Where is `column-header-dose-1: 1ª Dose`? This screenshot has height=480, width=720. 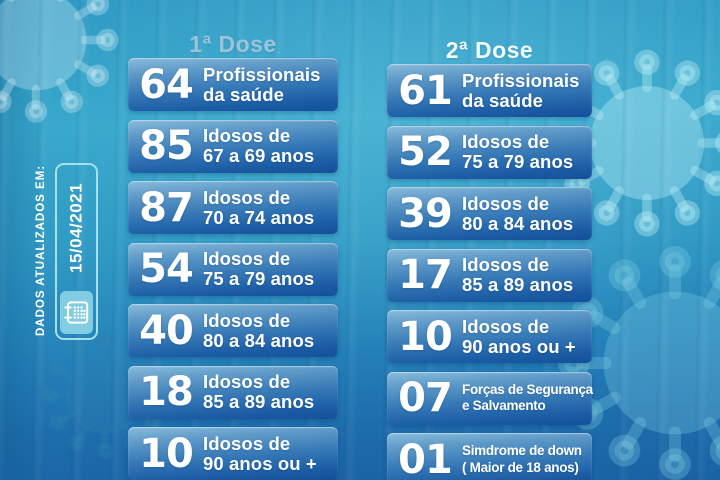
column-header-dose-1: 1ª Dose is located at coordinates (233, 44).